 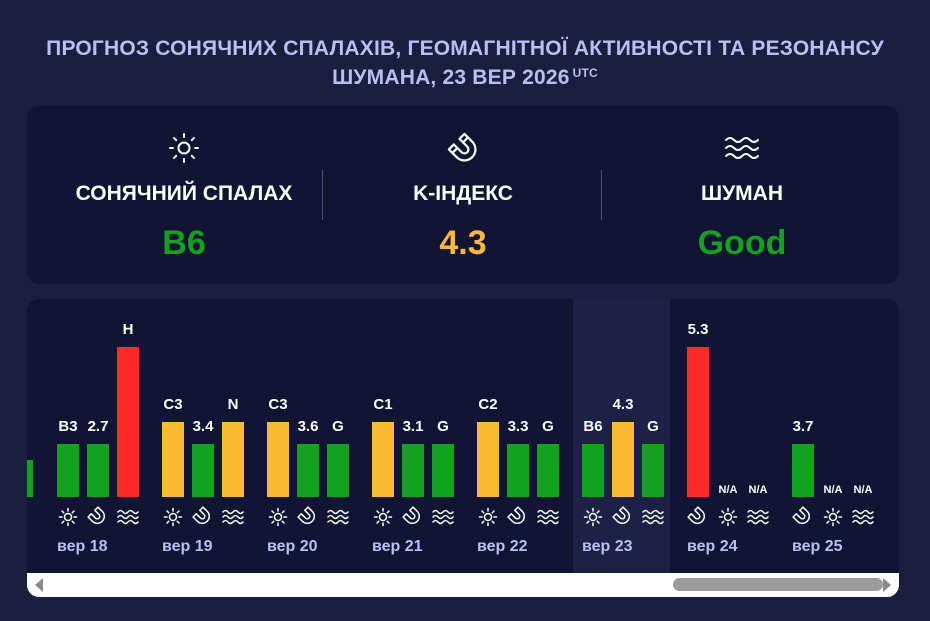 What do you see at coordinates (30, 478) in the screenshot?
I see `partial-bar` at bounding box center [30, 478].